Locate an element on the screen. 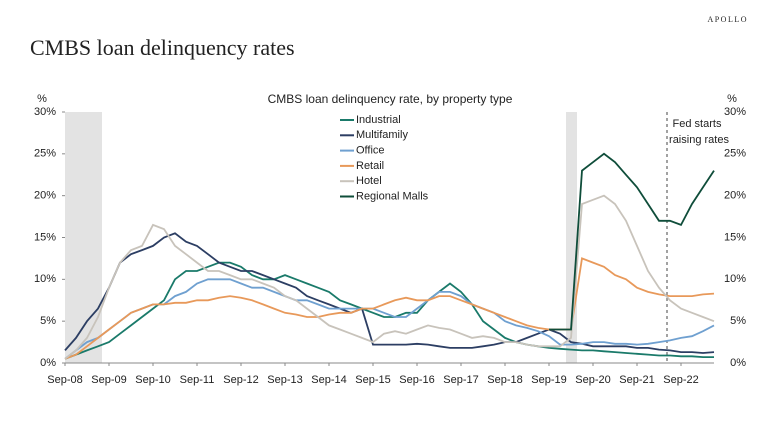 The width and height of the screenshot is (768, 437). y-tick-label: 0% is located at coordinates (48, 363).